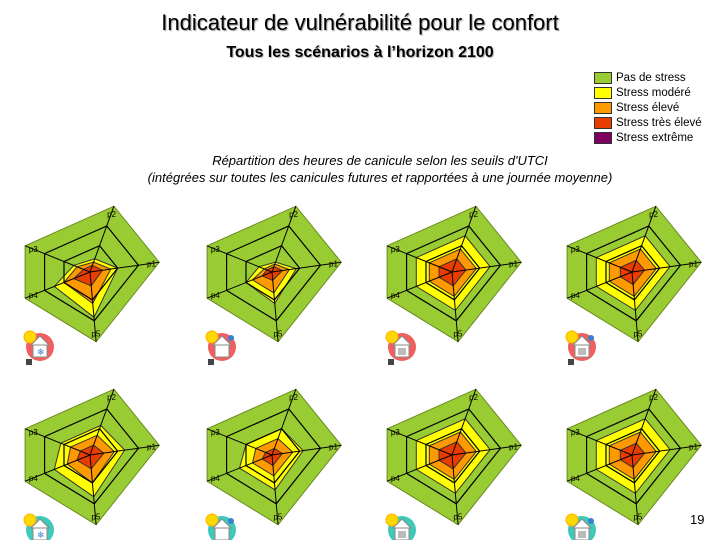 This screenshot has width=720, height=540. Describe the element at coordinates (653, 92) in the screenshot. I see `legend-label: Stress modéré` at that location.